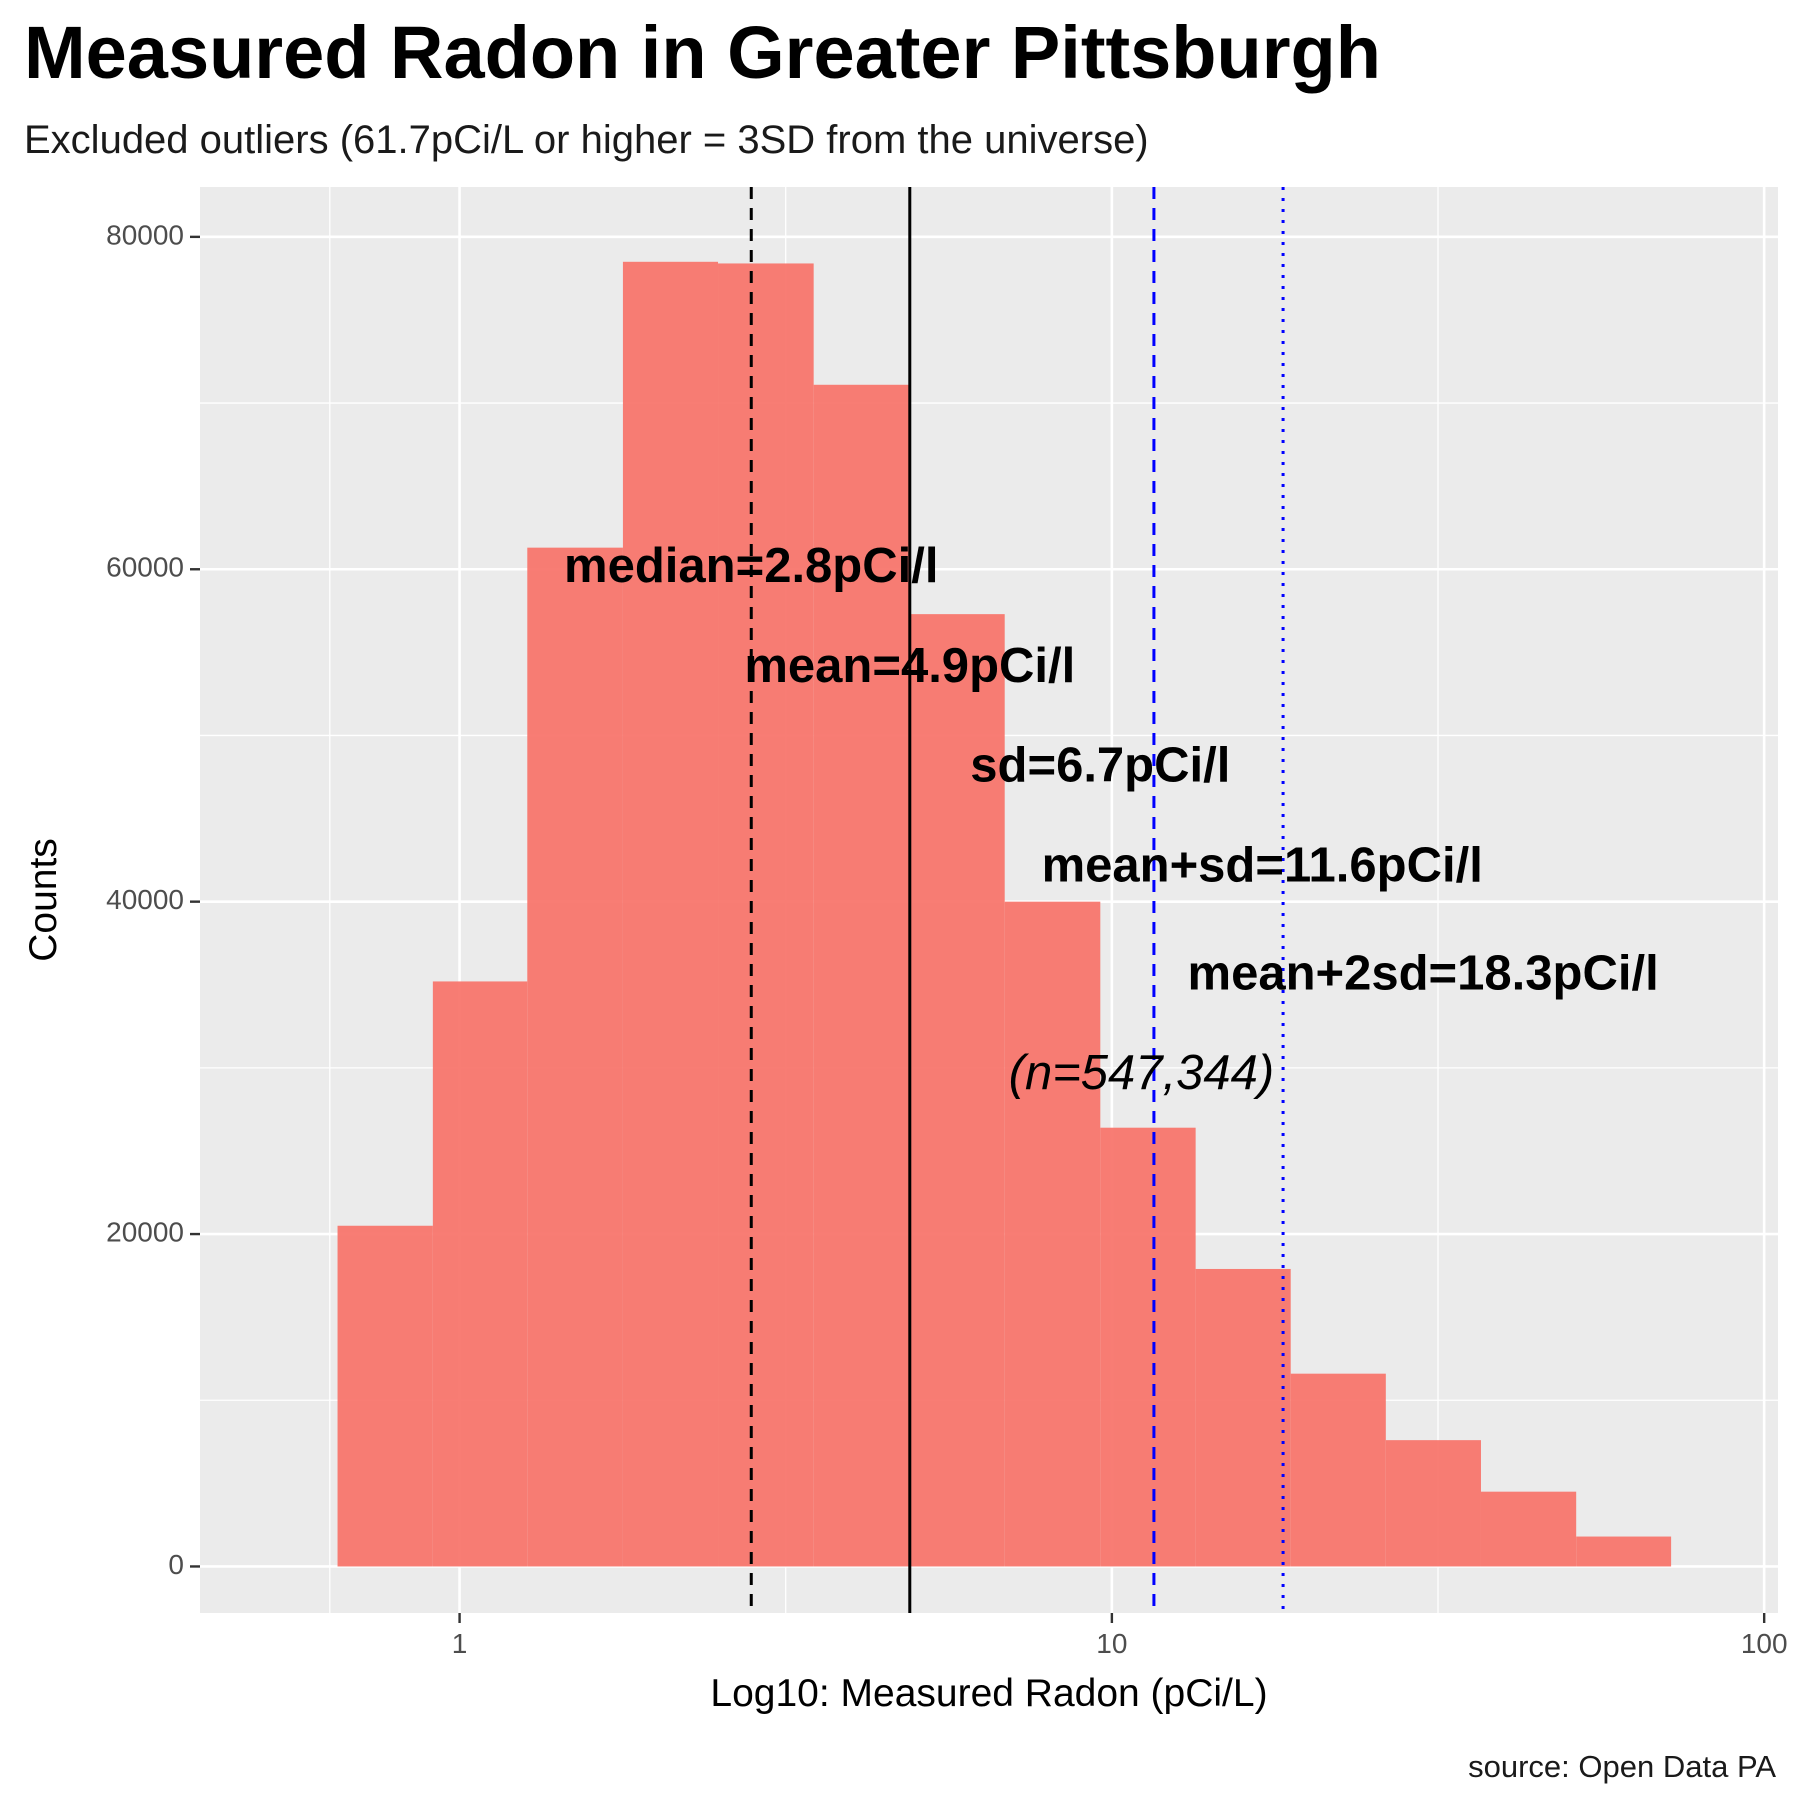 This screenshot has width=1800, height=1800. Describe the element at coordinates (176, 1564) in the screenshot. I see `y-tick-label: 0` at that location.